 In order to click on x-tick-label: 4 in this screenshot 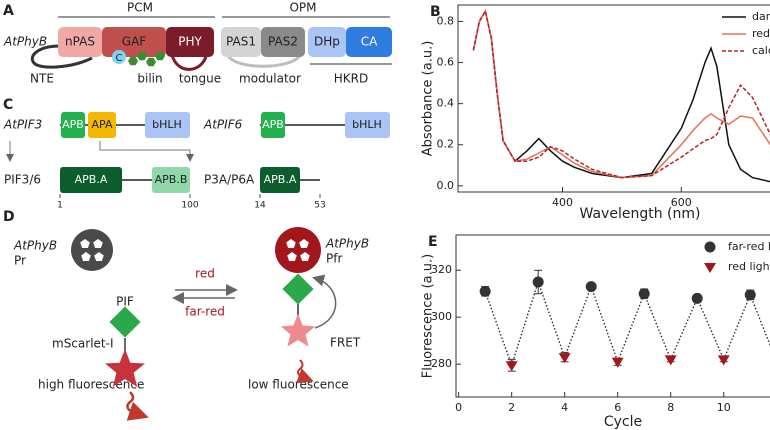, I will do `click(564, 407)`.